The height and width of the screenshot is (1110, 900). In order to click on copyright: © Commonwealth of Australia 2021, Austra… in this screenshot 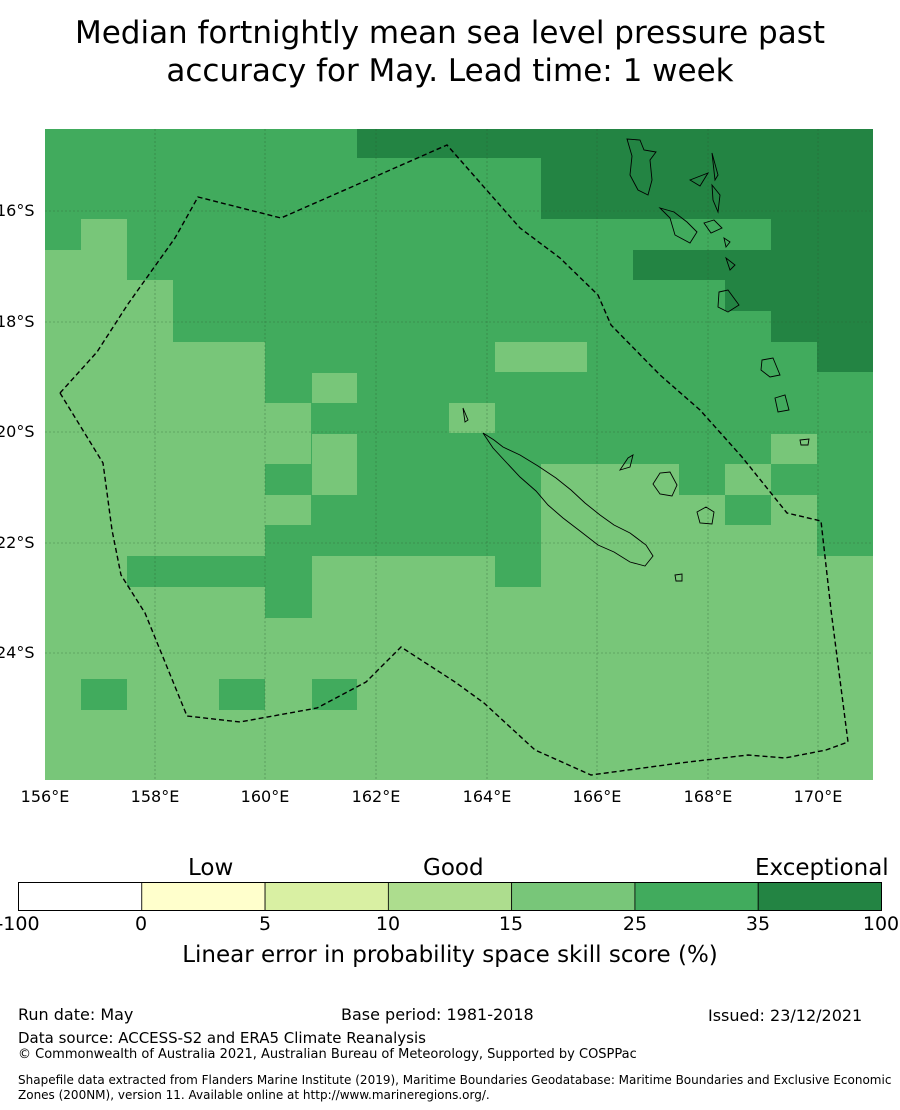, I will do `click(327, 1054)`.